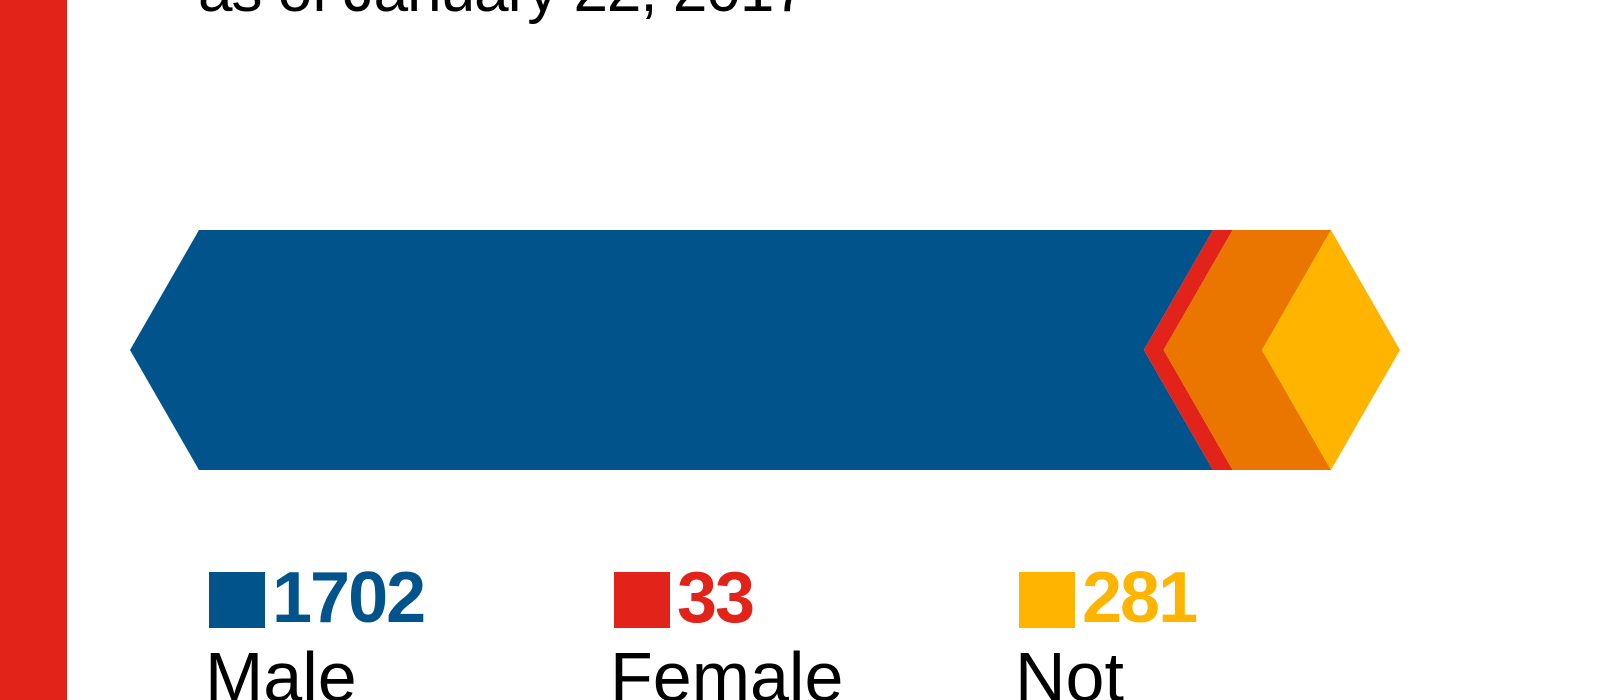 This screenshot has width=1600, height=700. What do you see at coordinates (1188, 350) in the screenshot?
I see `bar-segment-female` at bounding box center [1188, 350].